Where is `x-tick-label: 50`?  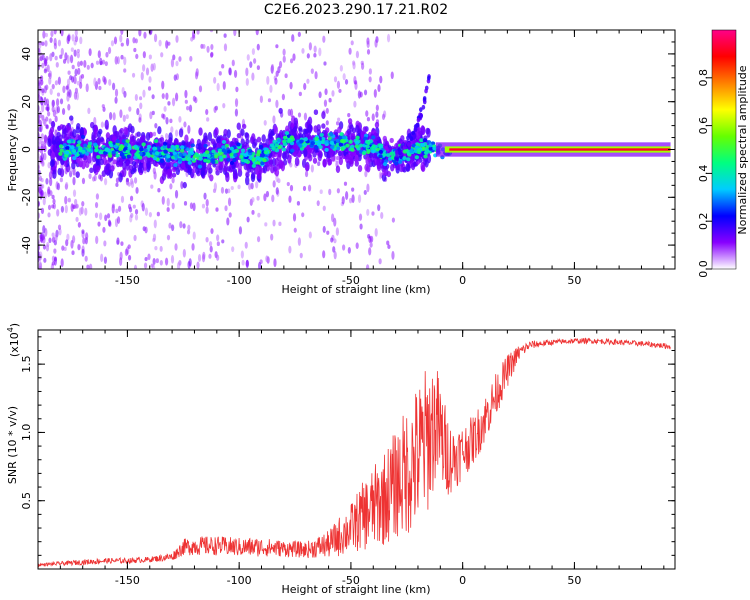
x-tick-label: 50 is located at coordinates (574, 580).